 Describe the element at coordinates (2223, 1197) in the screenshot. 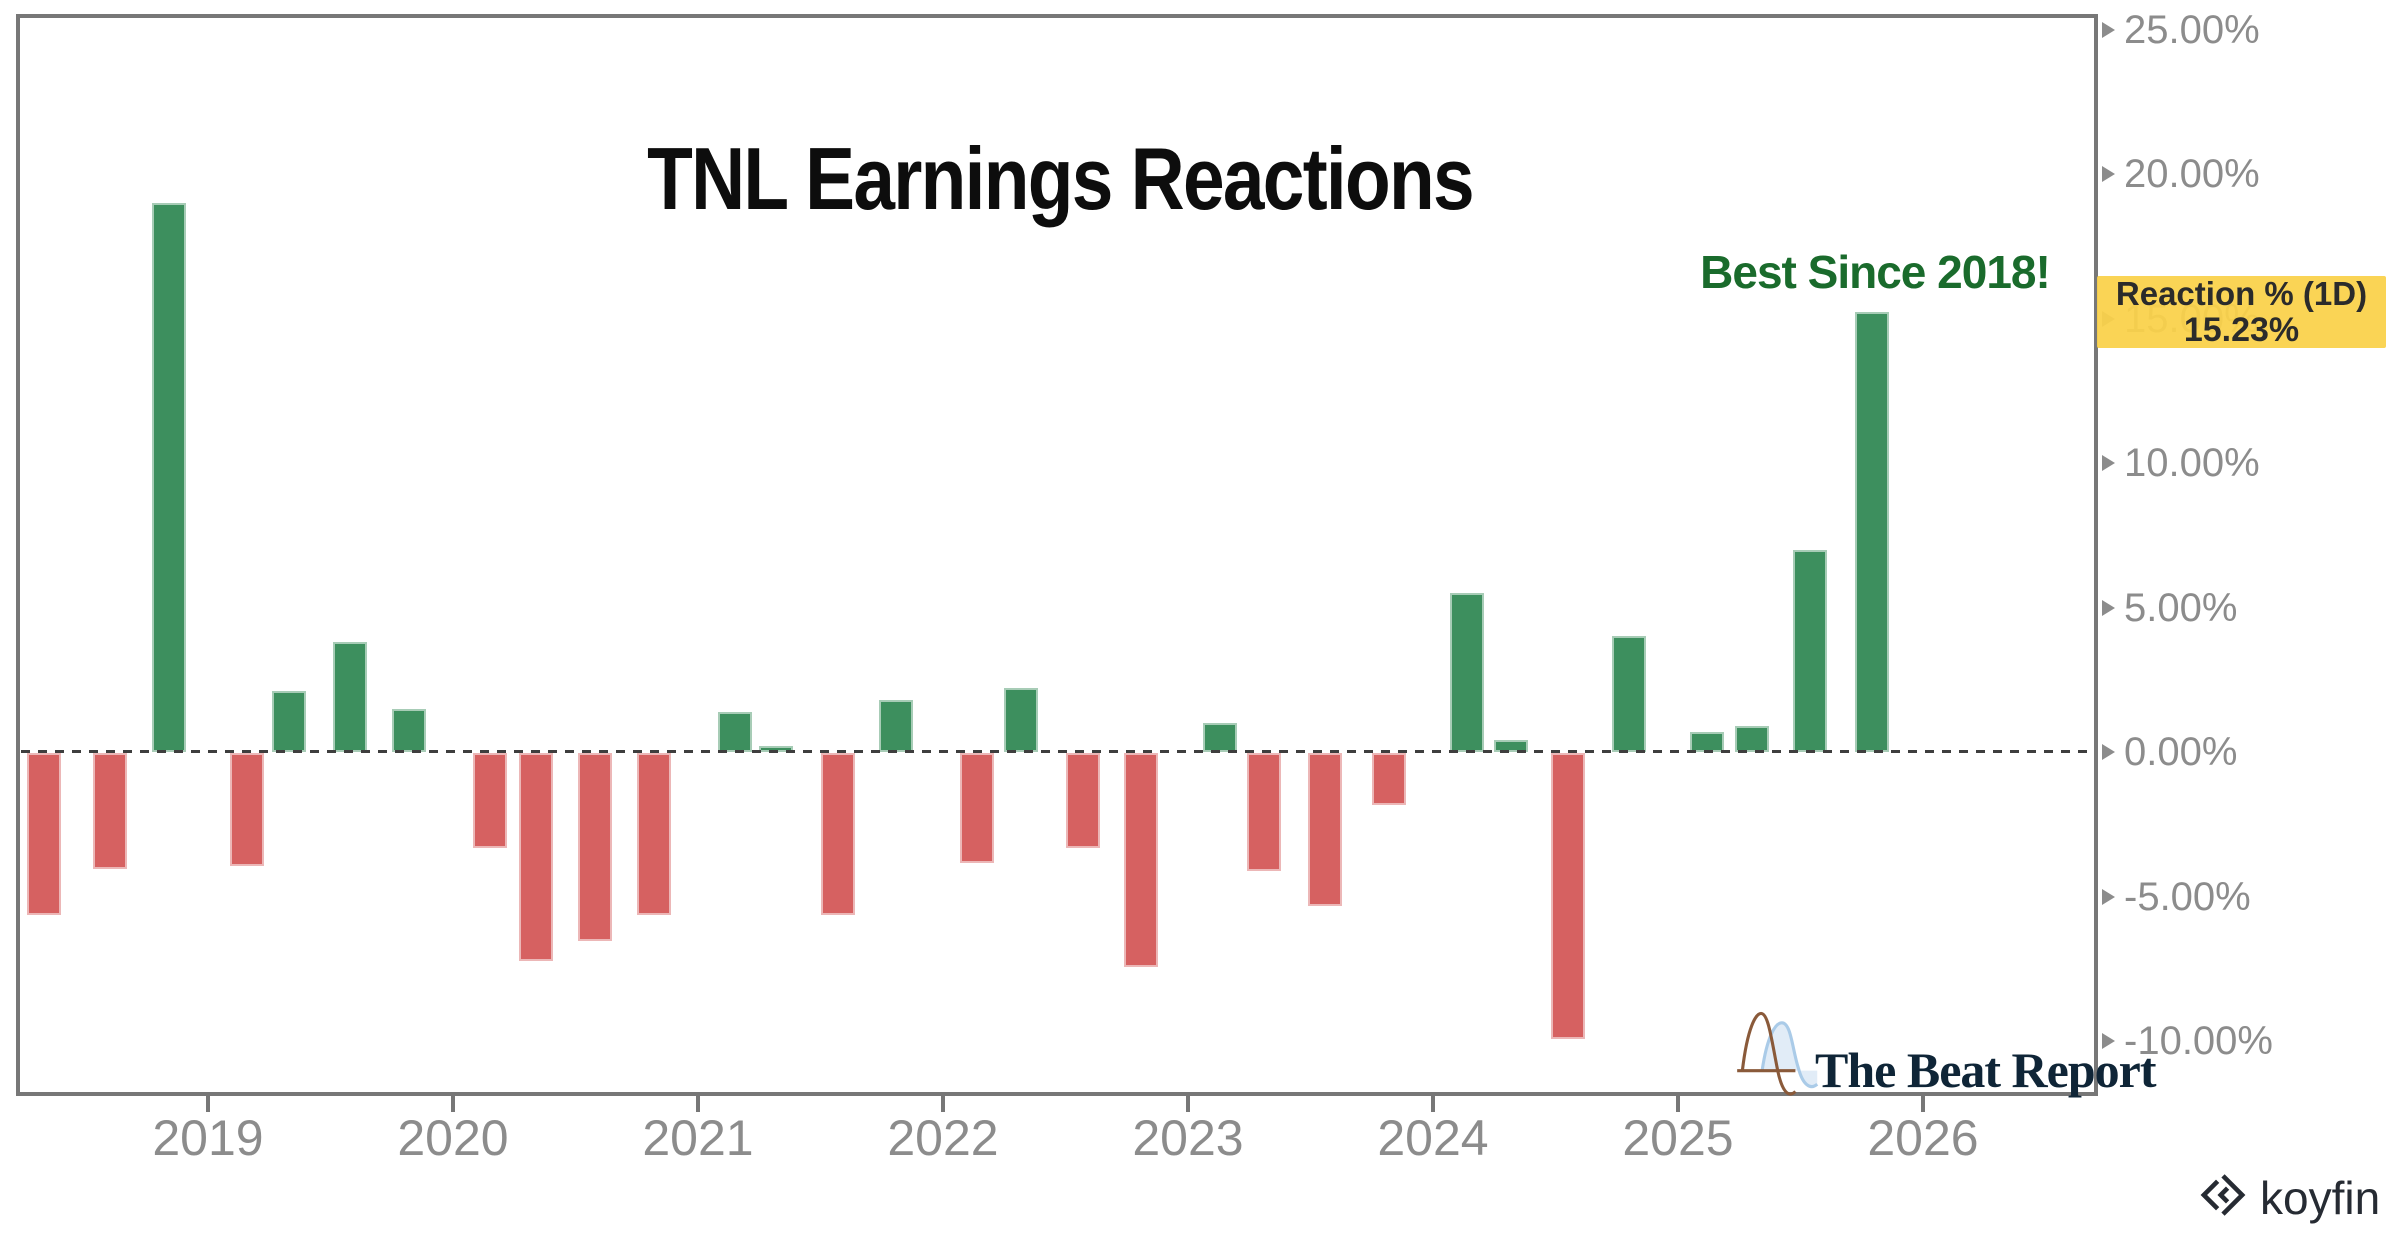

I see `koyfin-diamond-icon` at that location.